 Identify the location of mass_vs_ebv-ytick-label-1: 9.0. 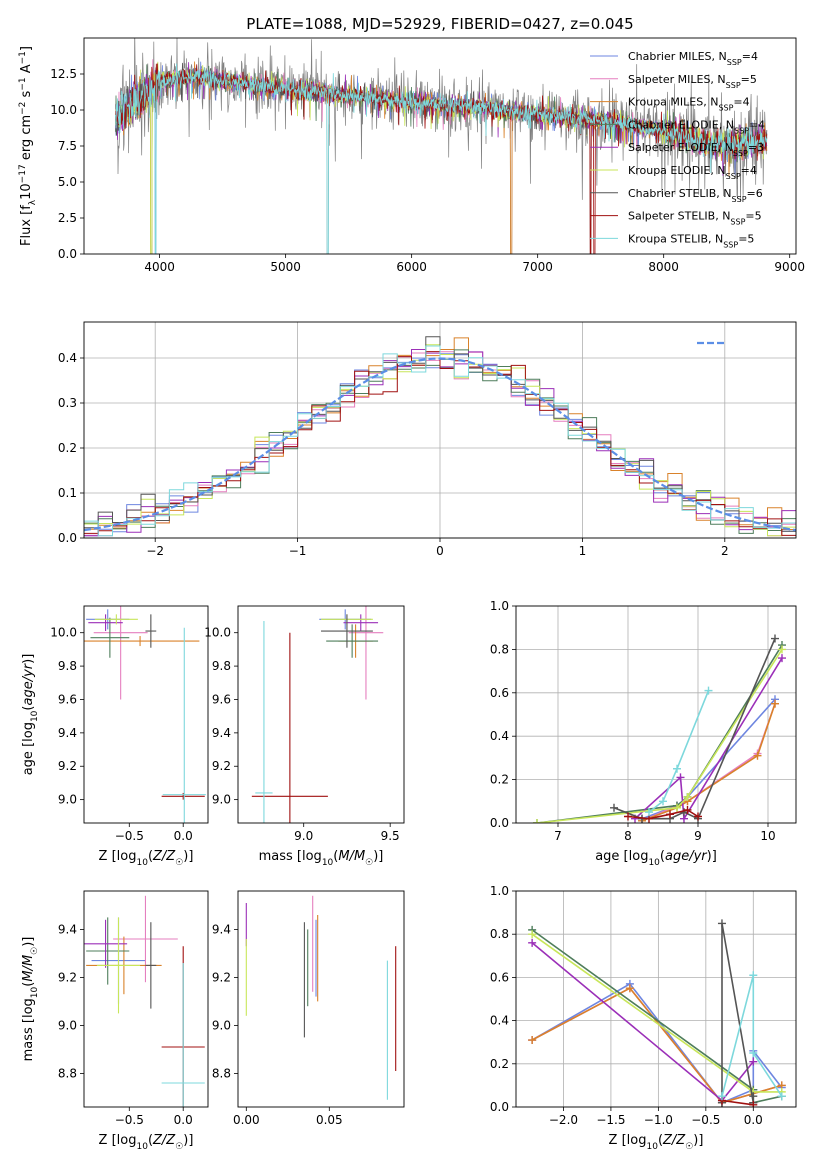
(221, 1025).